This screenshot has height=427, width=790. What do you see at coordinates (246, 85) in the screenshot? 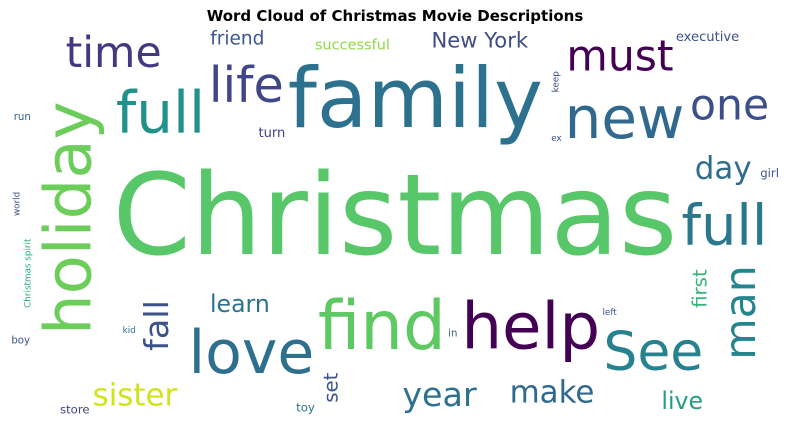
I see `word-life: life` at bounding box center [246, 85].